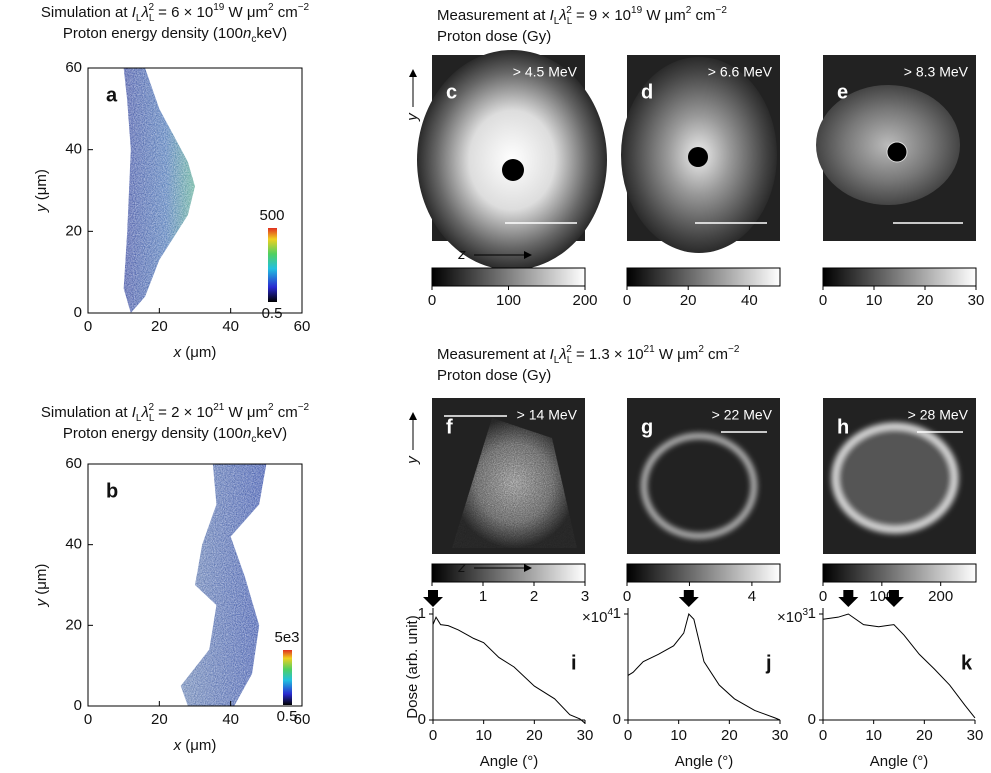 The height and width of the screenshot is (773, 991). Describe the element at coordinates (73, 544) in the screenshot. I see `y-tick-label: 40` at that location.